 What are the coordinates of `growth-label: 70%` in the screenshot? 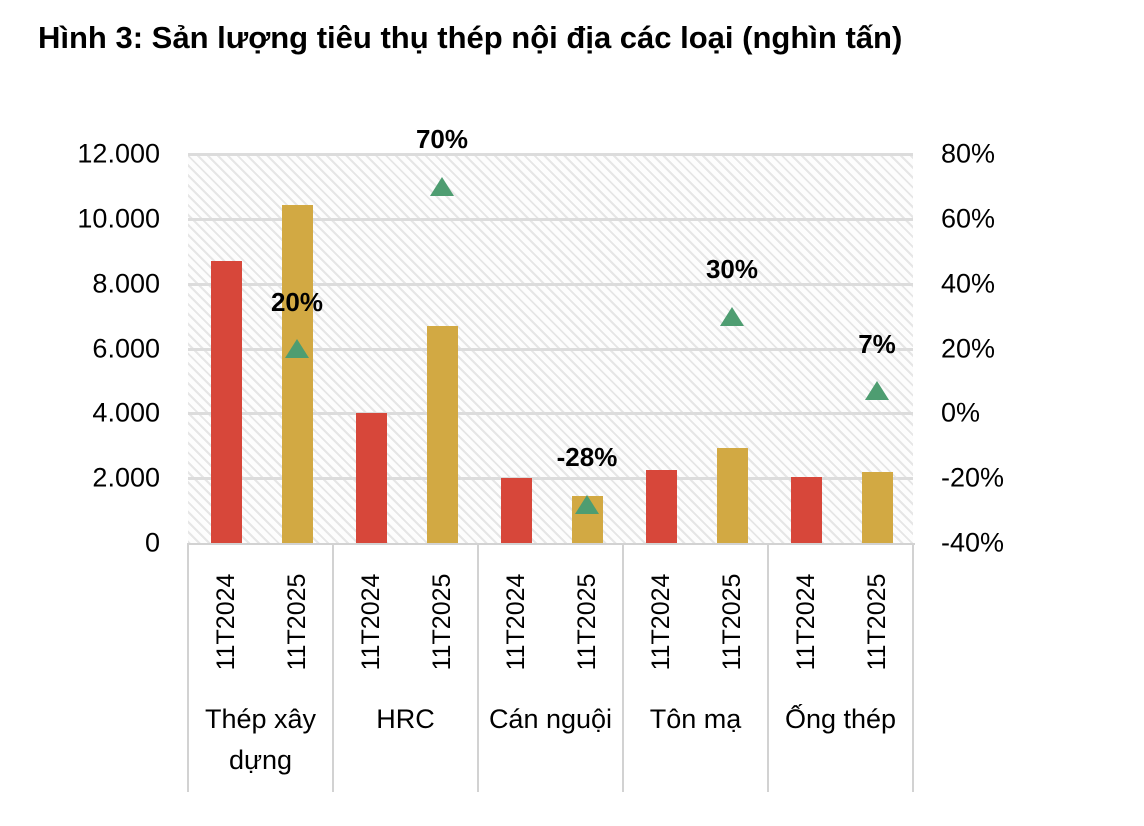 It's located at (442, 139).